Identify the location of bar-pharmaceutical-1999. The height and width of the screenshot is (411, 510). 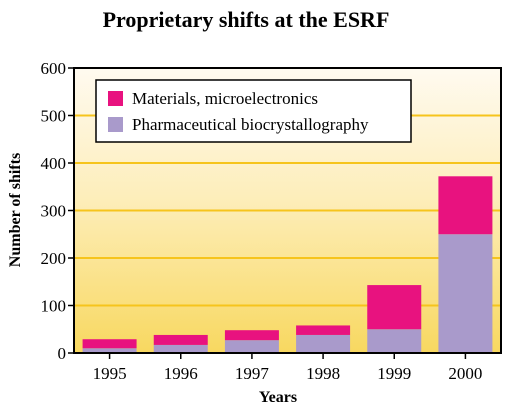
(394, 341).